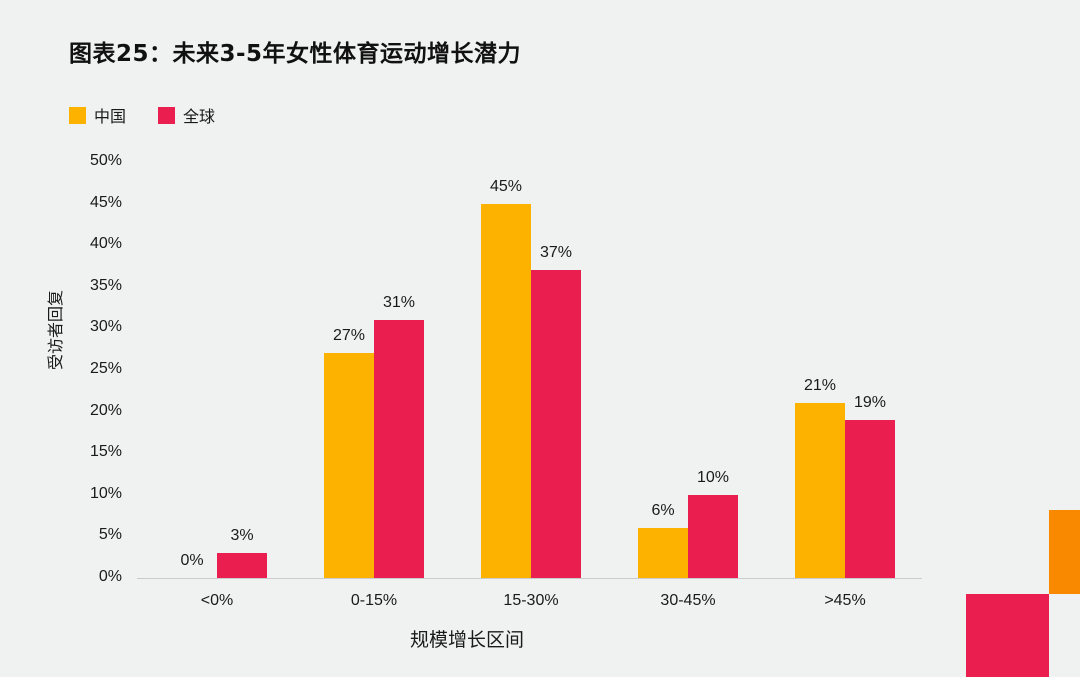 This screenshot has height=677, width=1080. I want to click on legend-label-global: 全球, so click(199, 116).